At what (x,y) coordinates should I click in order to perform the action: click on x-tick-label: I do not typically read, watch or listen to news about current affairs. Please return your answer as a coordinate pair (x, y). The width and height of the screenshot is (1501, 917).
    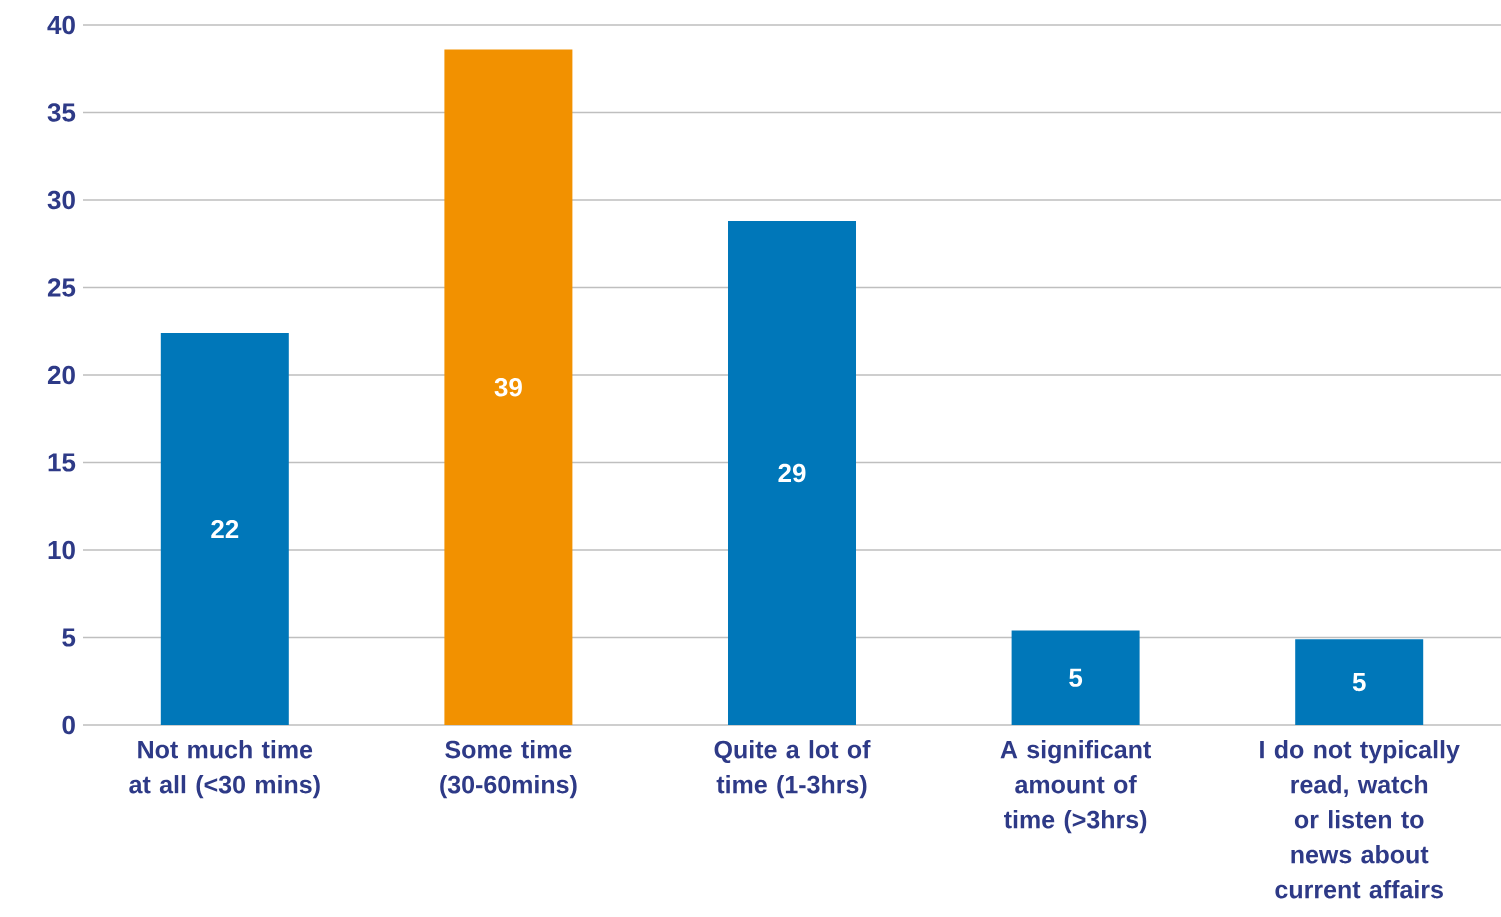
    Looking at the image, I should click on (1360, 819).